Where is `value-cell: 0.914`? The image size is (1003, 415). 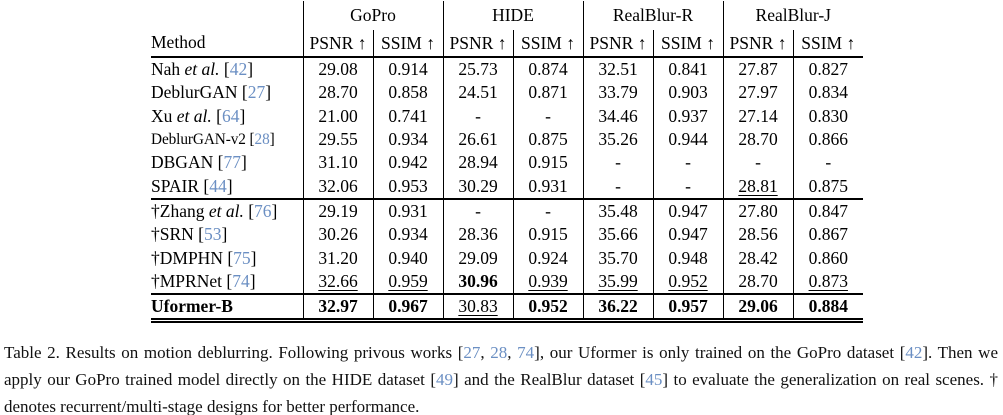 value-cell: 0.914 is located at coordinates (407, 69).